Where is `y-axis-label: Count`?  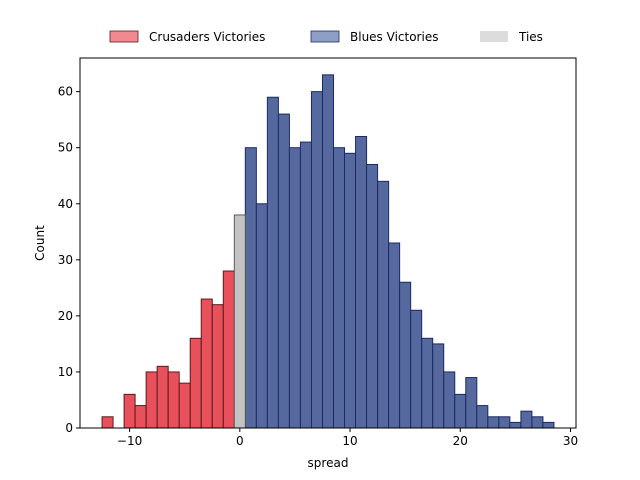
y-axis-label: Count is located at coordinates (40, 243).